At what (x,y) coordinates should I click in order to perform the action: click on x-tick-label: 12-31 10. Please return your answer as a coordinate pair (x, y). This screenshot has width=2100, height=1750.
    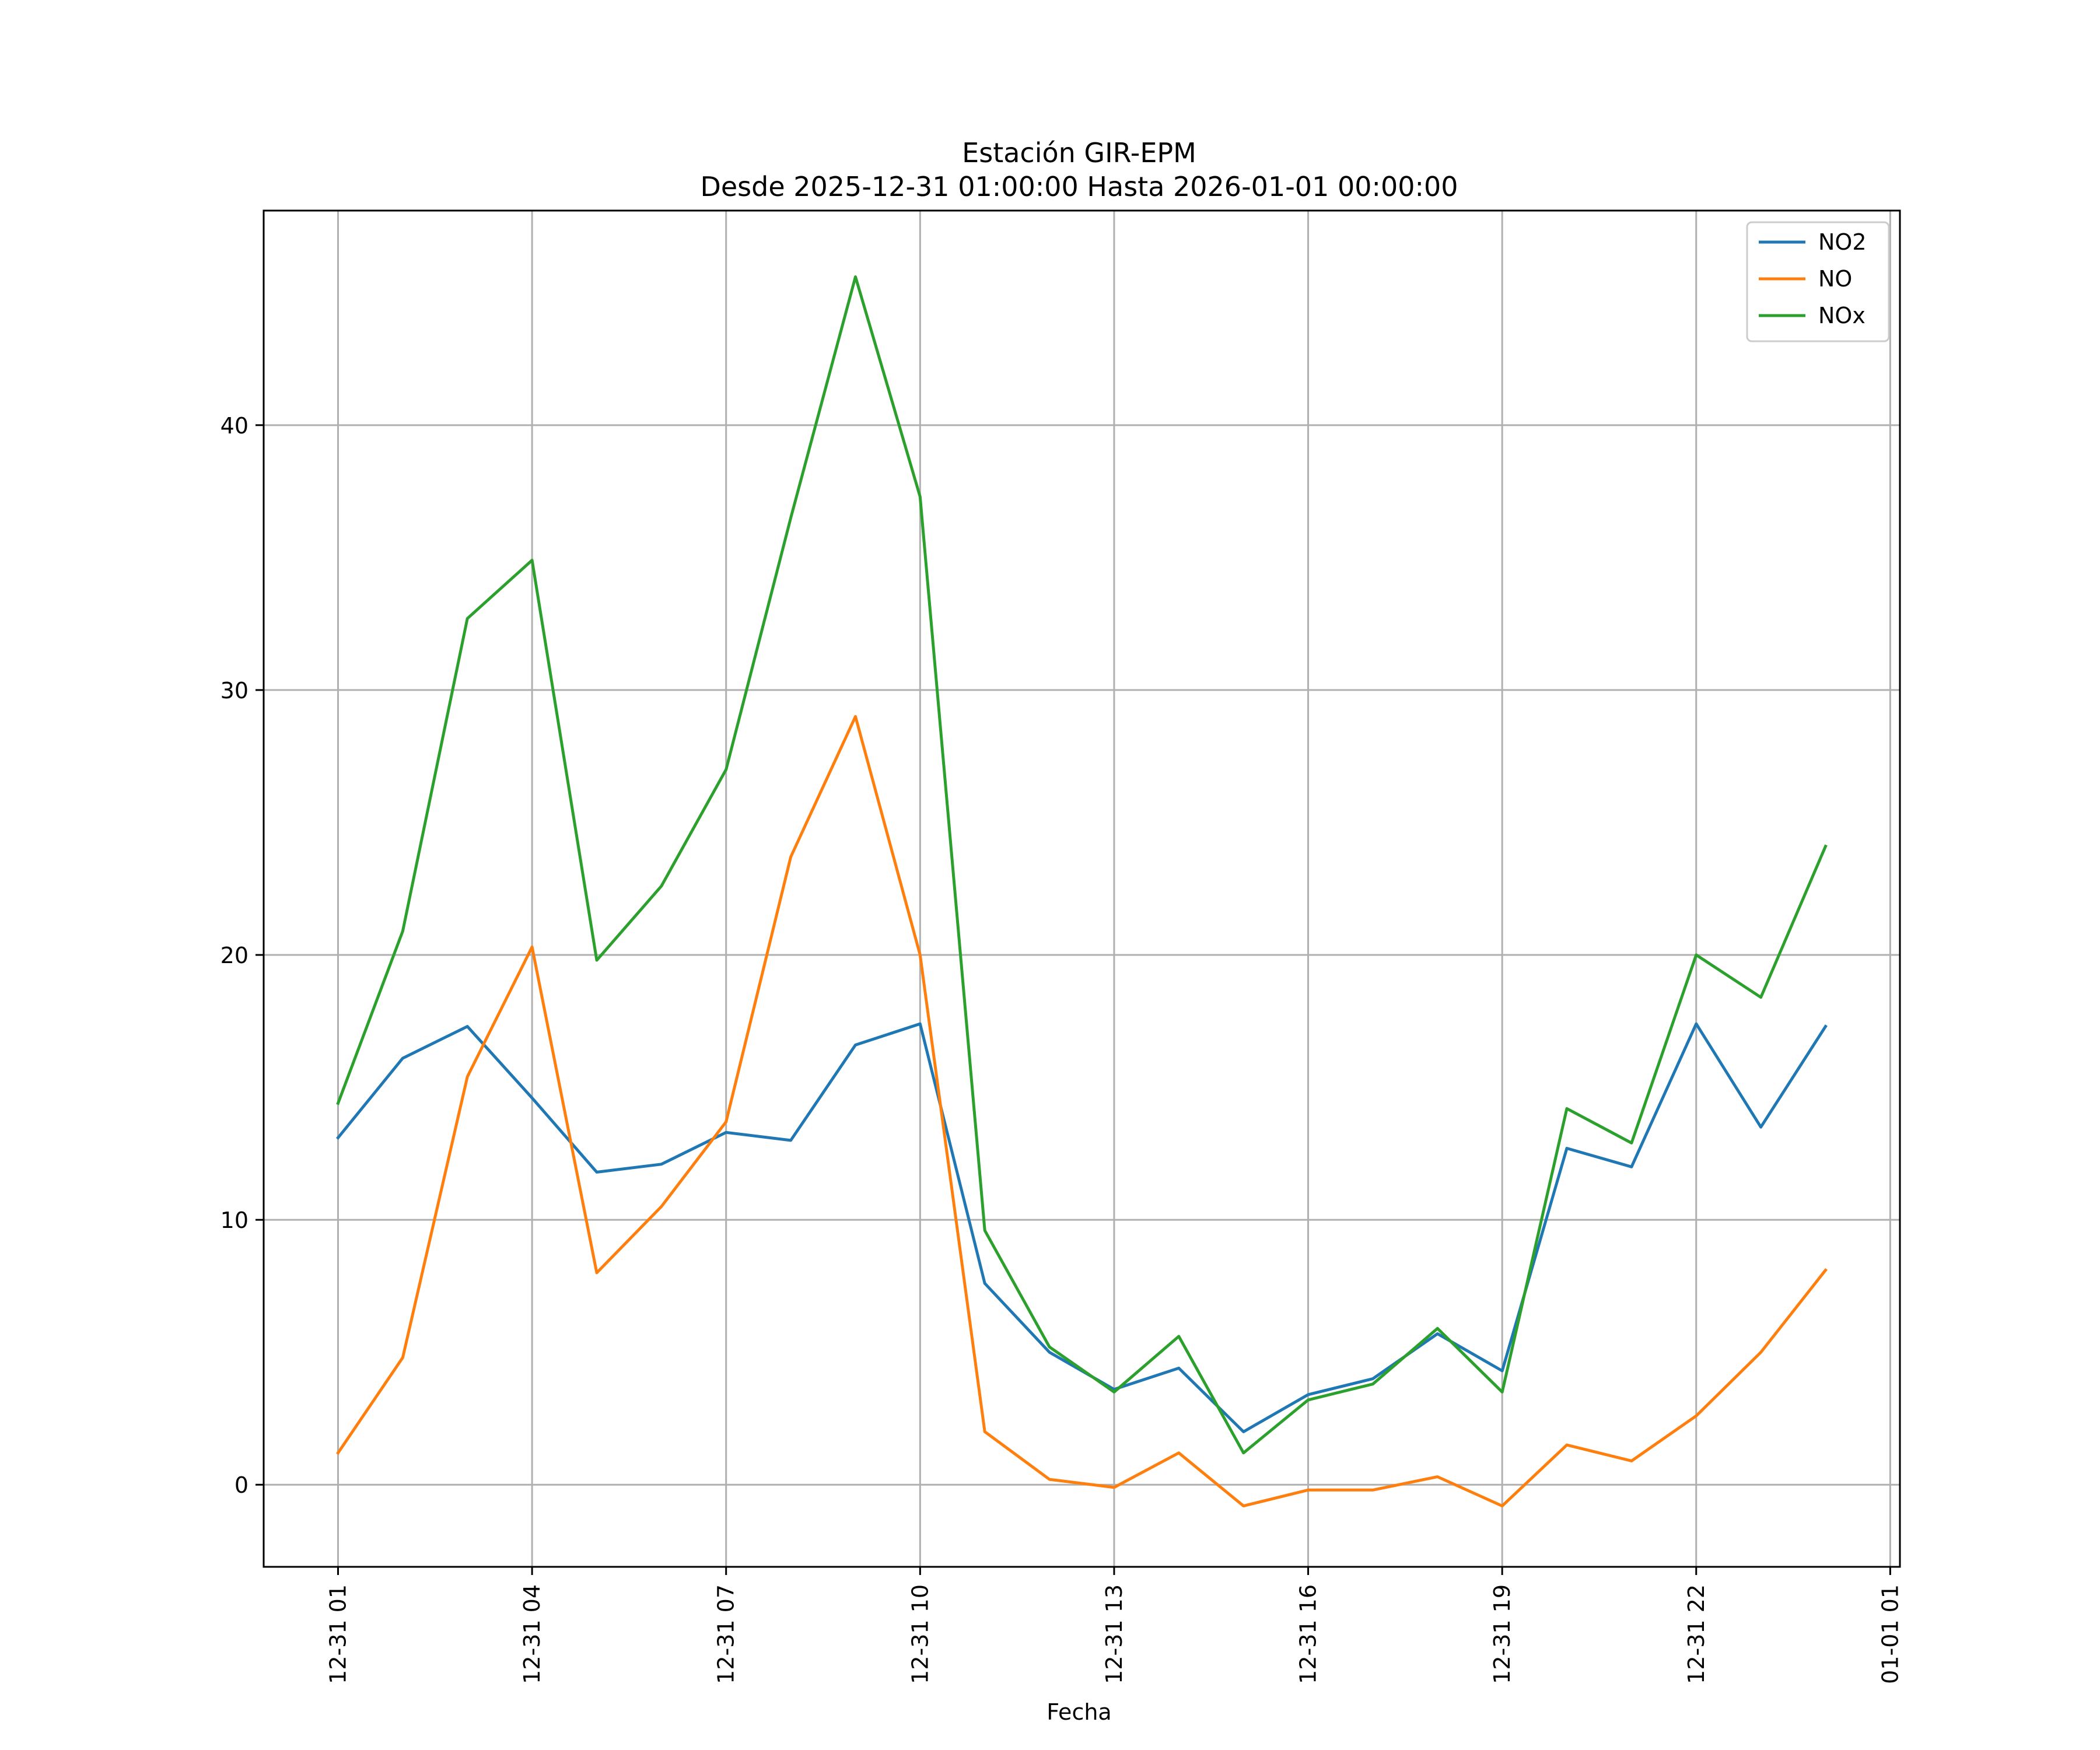
    Looking at the image, I should click on (920, 1634).